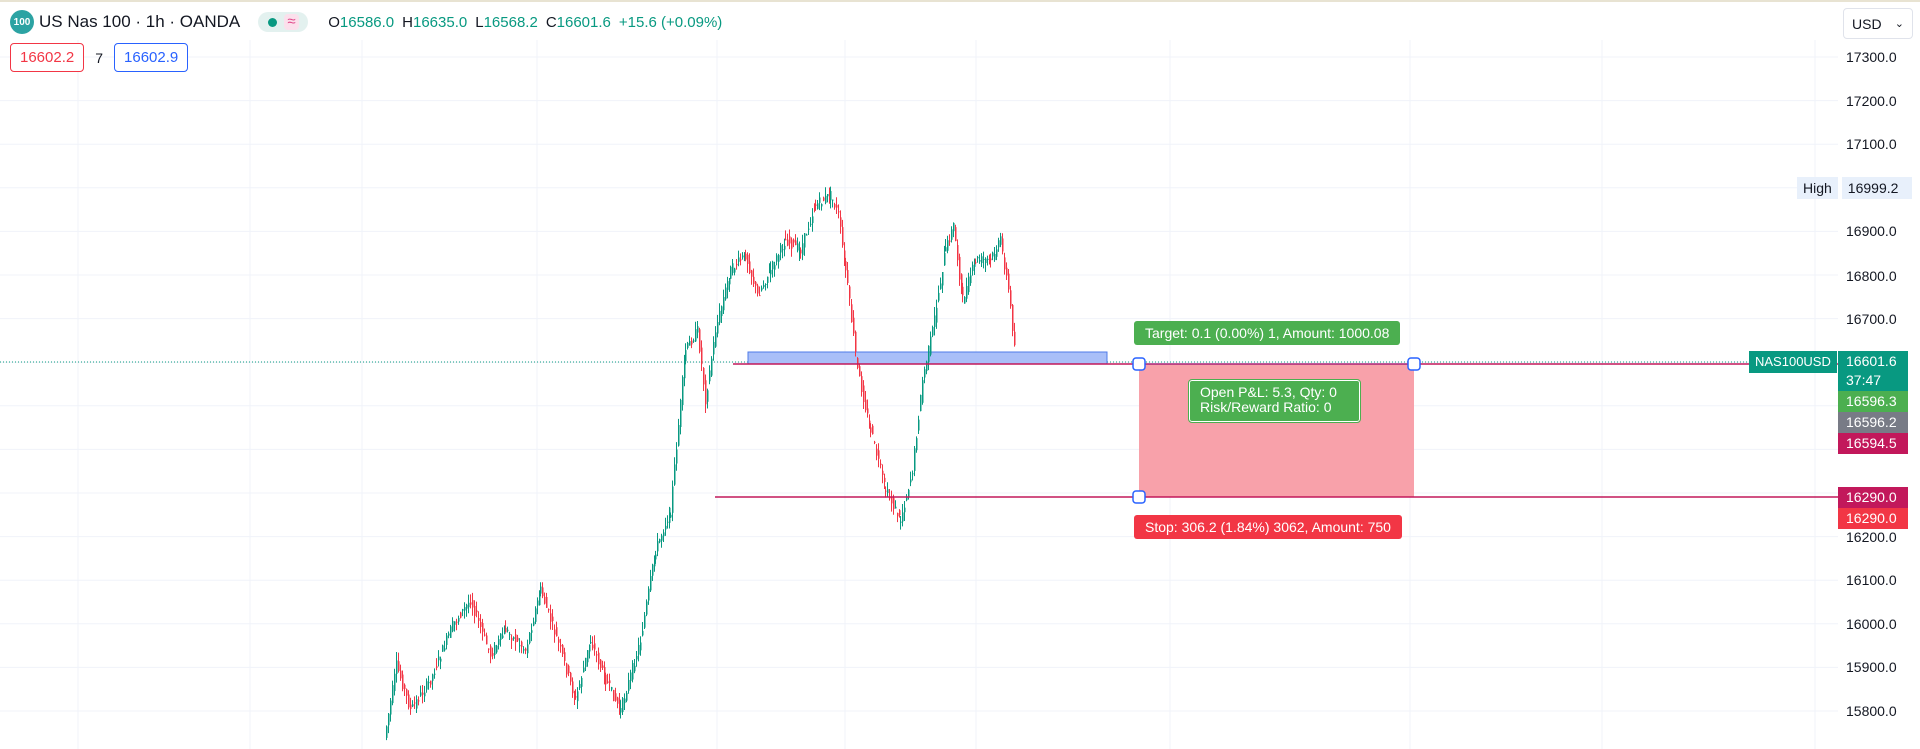  Describe the element at coordinates (47, 57) in the screenshot. I see `sell-button: 16602.2` at that location.